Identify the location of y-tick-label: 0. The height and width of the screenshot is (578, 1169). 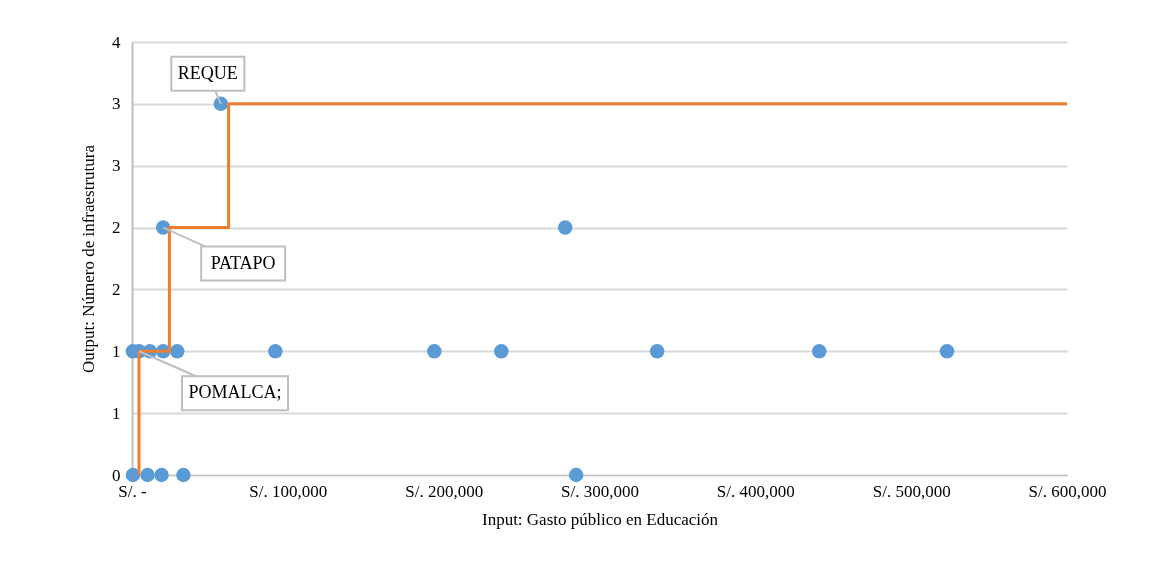
(116, 475).